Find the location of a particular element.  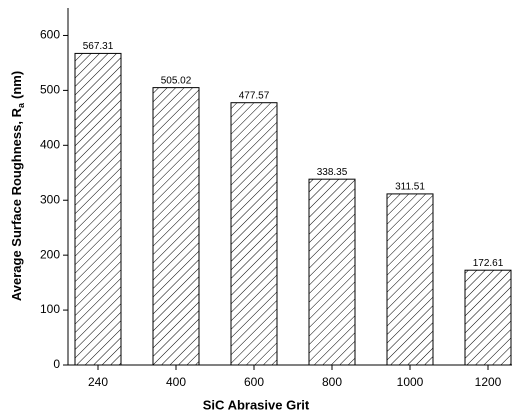

y-axis-title: Average Surface Roughness, Ra (nm) is located at coordinates (17, 186).